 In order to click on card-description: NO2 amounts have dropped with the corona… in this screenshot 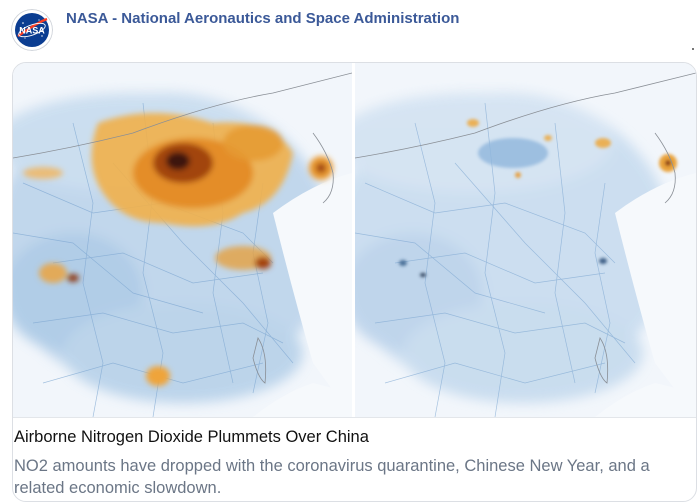, I will do `click(332, 477)`.